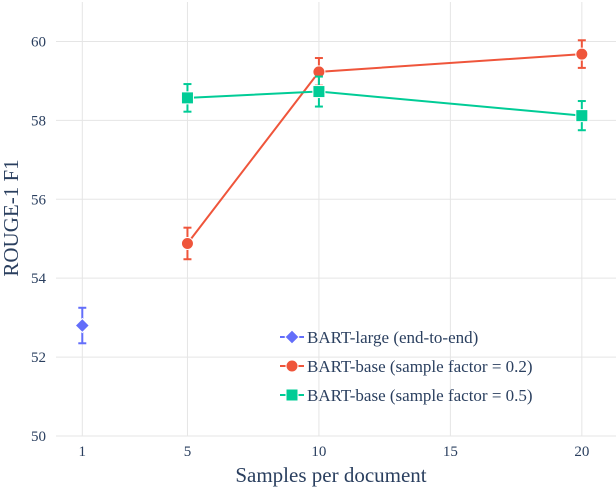 The image size is (616, 488). I want to click on x-tick-label: 5, so click(188, 452).